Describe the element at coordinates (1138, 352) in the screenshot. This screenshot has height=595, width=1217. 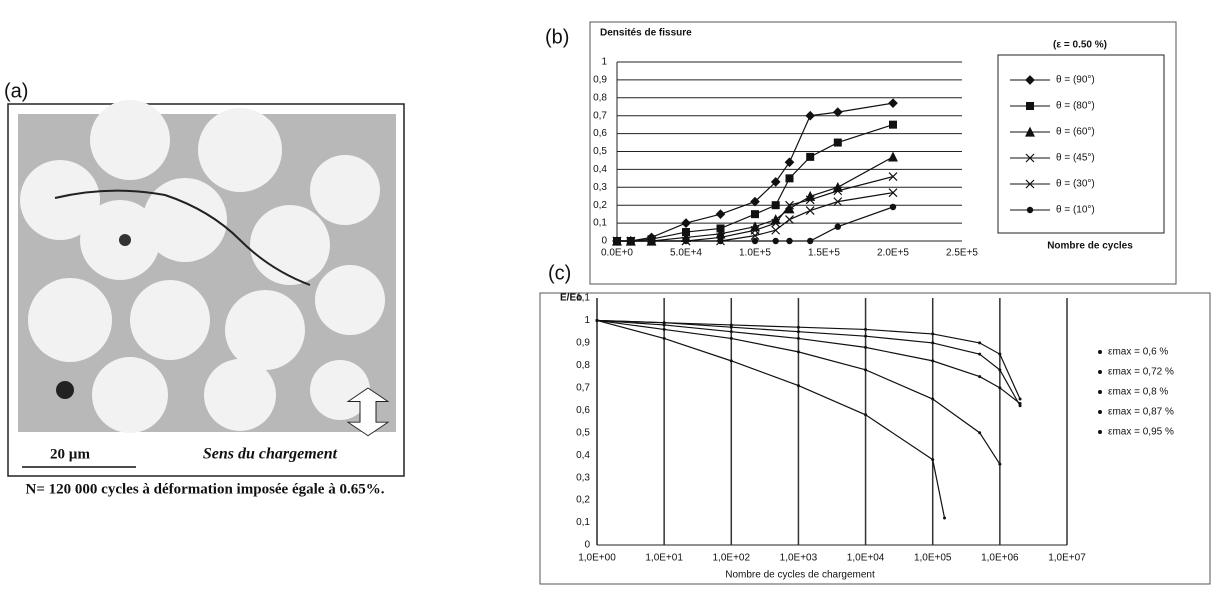
I see `legend-label: εmax = 0,6 %` at that location.